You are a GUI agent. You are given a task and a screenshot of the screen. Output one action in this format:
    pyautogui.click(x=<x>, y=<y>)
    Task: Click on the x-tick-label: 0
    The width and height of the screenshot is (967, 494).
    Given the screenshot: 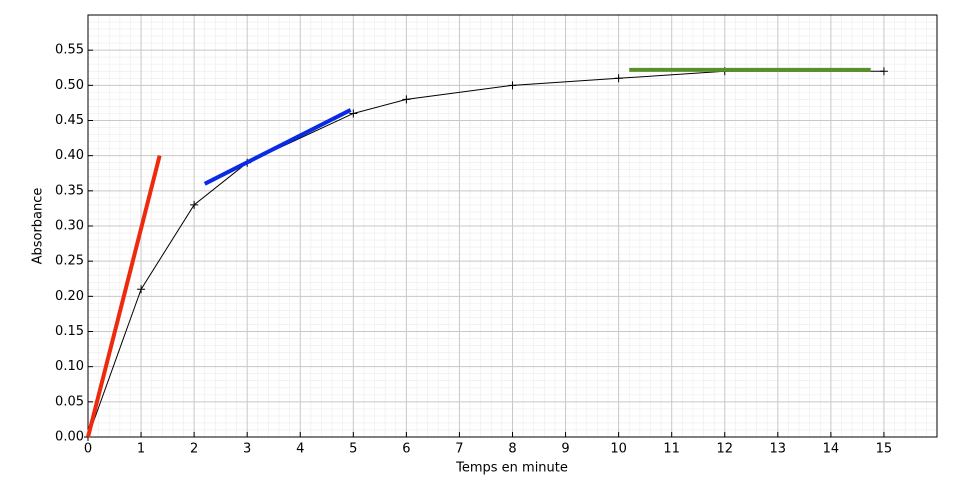 What is the action you would take?
    pyautogui.click(x=88, y=449)
    